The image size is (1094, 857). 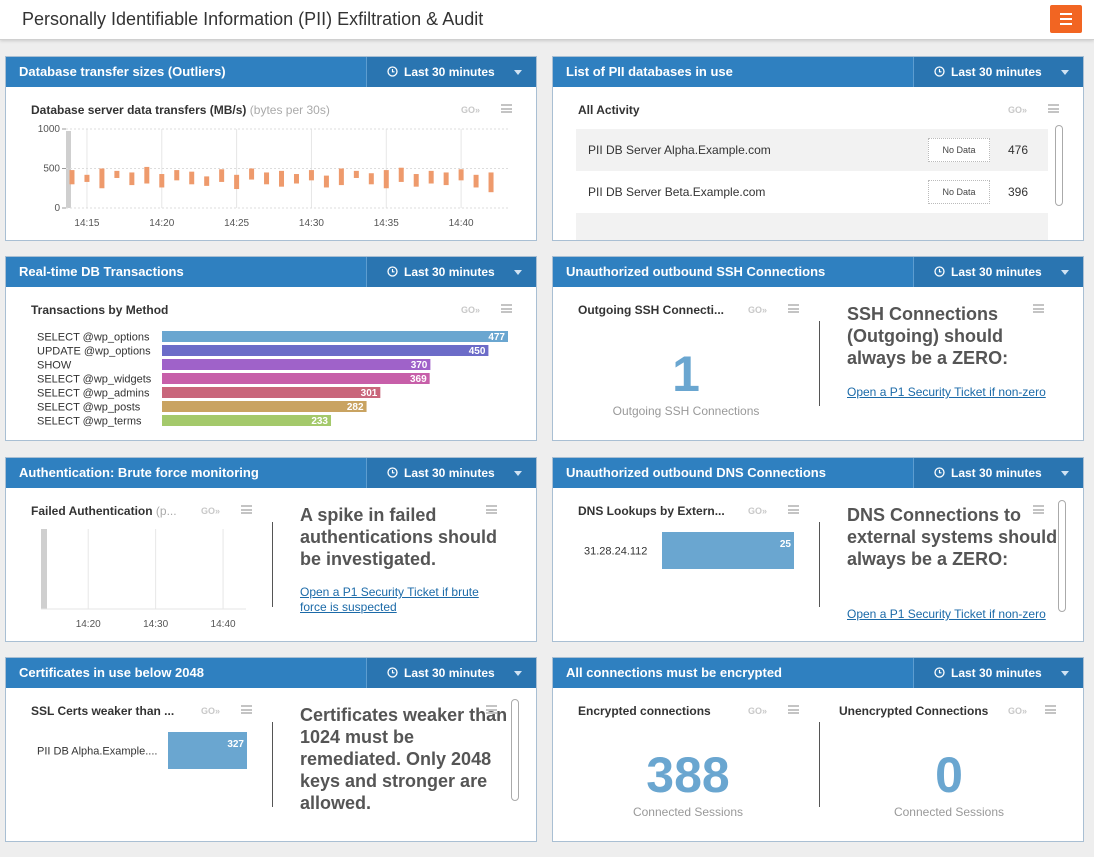 What do you see at coordinates (94, 380) in the screenshot?
I see `category-label: SELECT @wp_widgets` at bounding box center [94, 380].